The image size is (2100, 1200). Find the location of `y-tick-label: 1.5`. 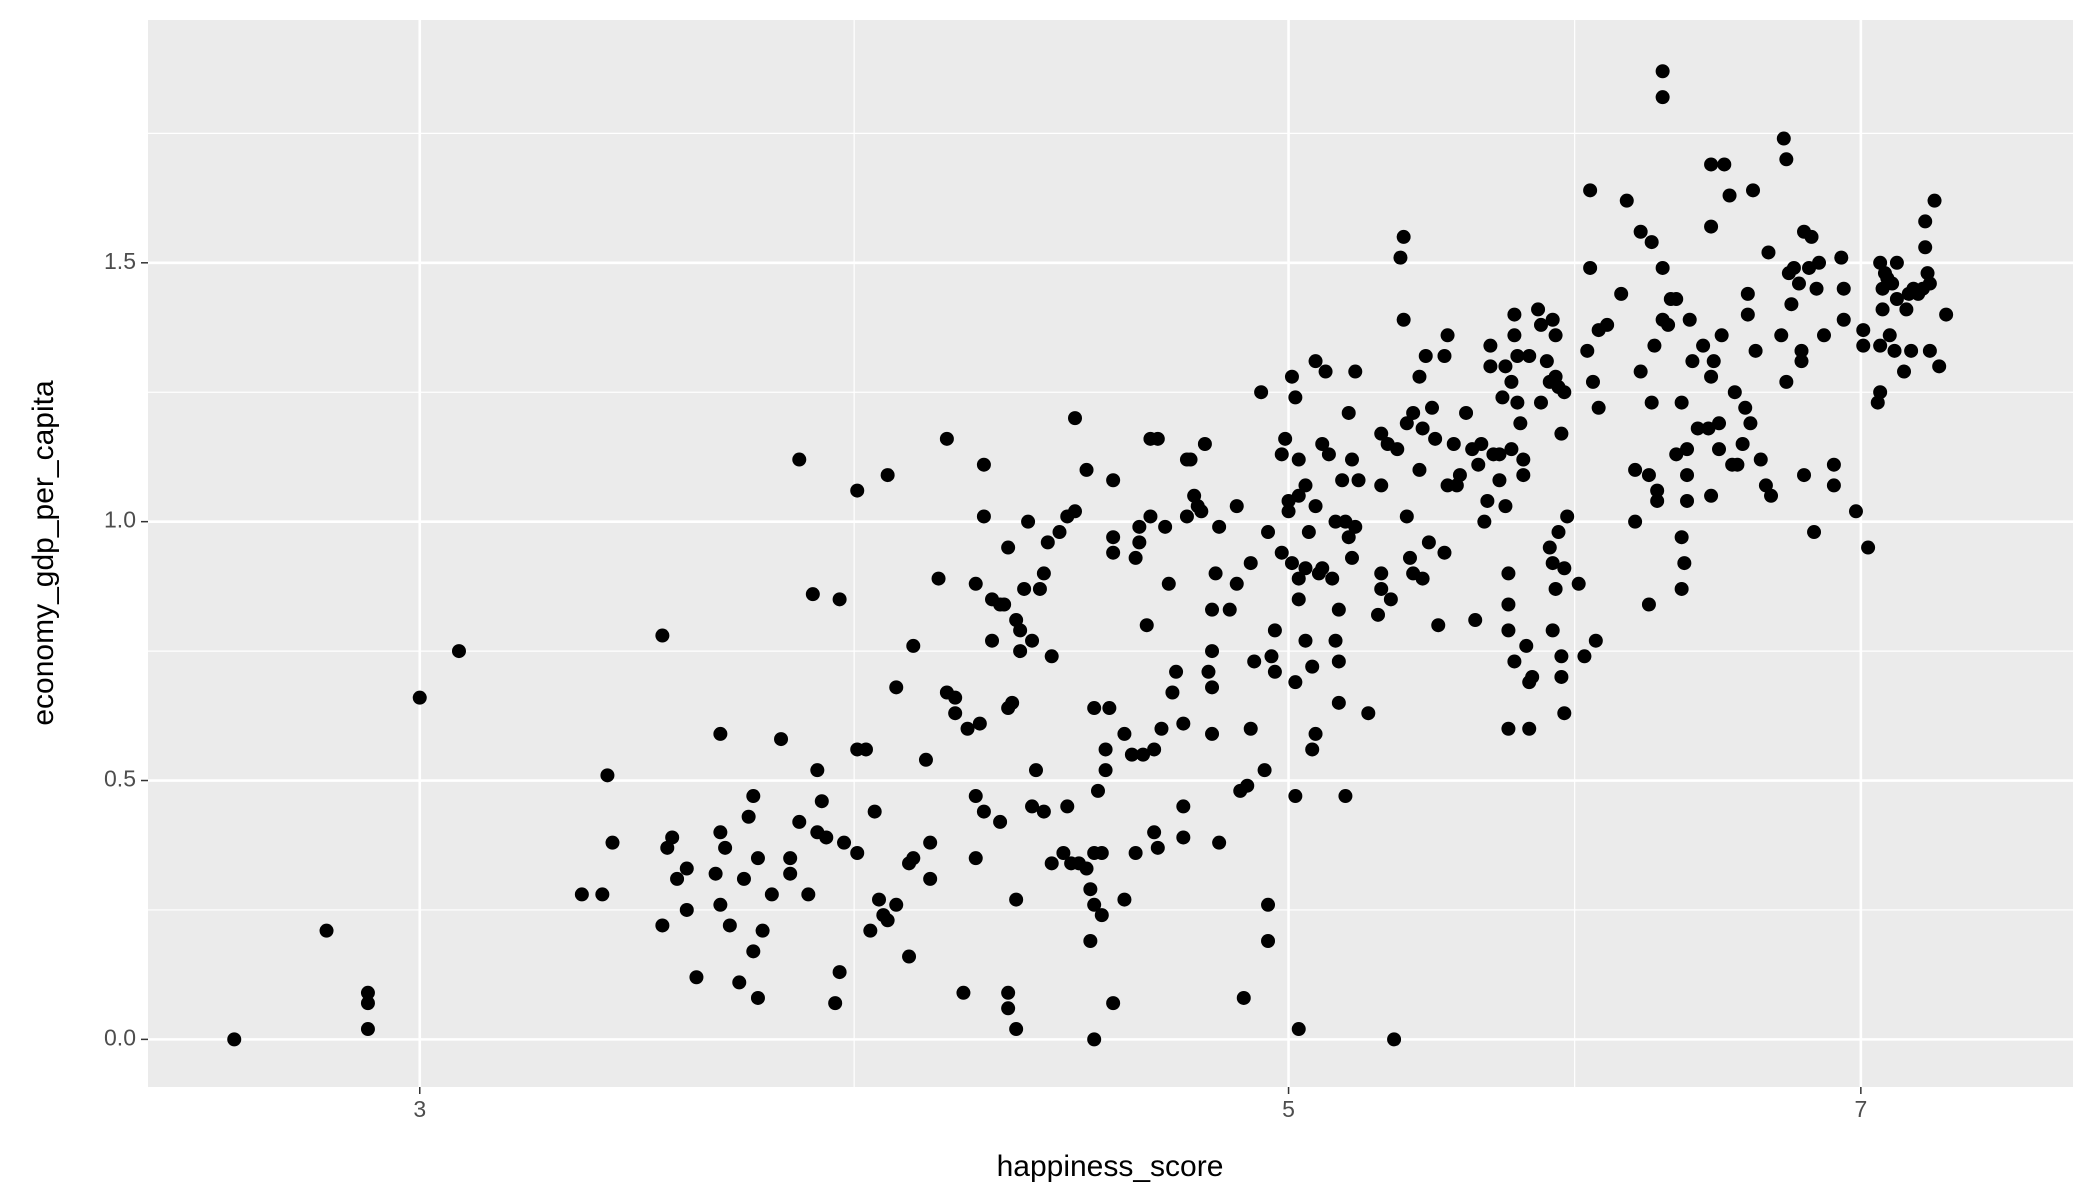

y-tick-label: 1.5 is located at coordinates (120, 261).